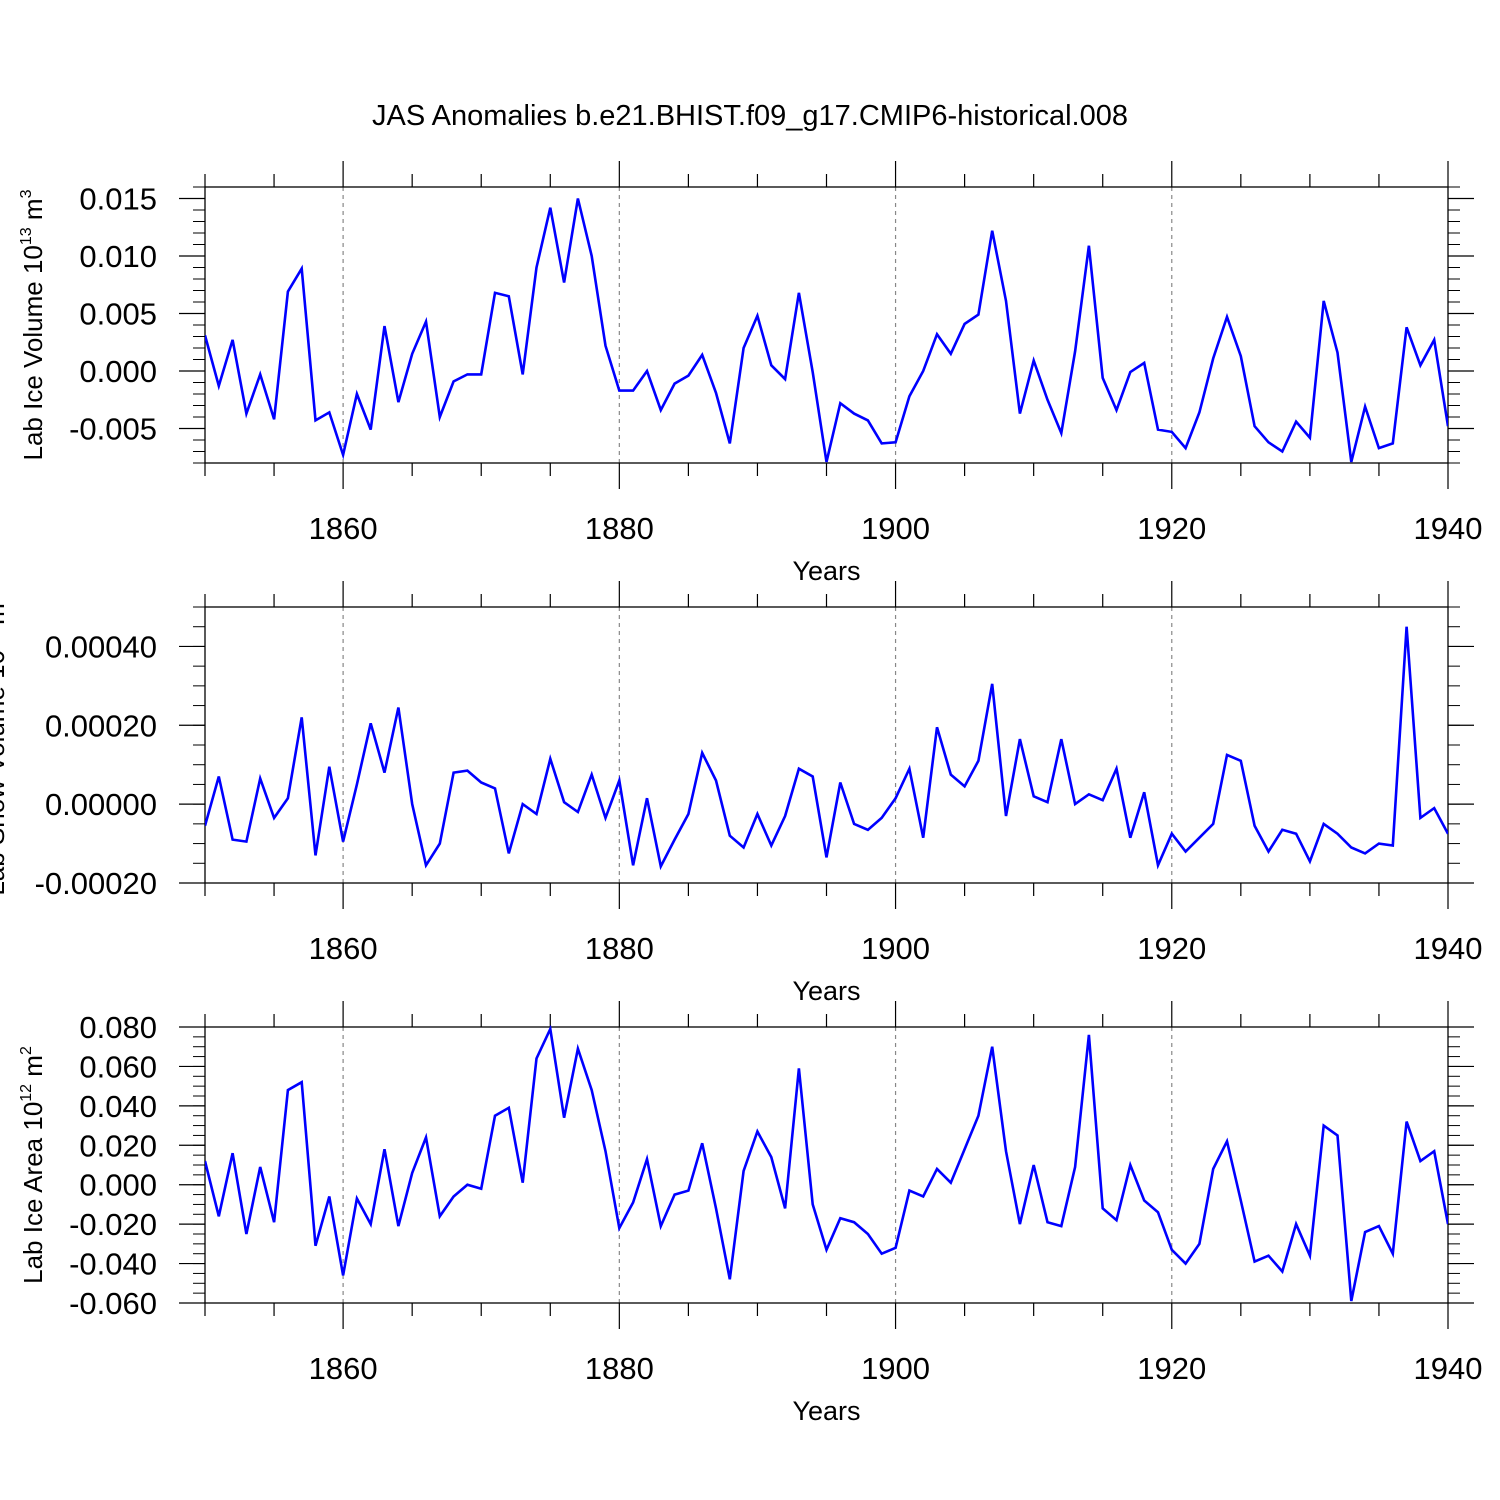 The height and width of the screenshot is (1500, 1500). Describe the element at coordinates (118, 199) in the screenshot. I see `y-tick-label: 0.015` at that location.